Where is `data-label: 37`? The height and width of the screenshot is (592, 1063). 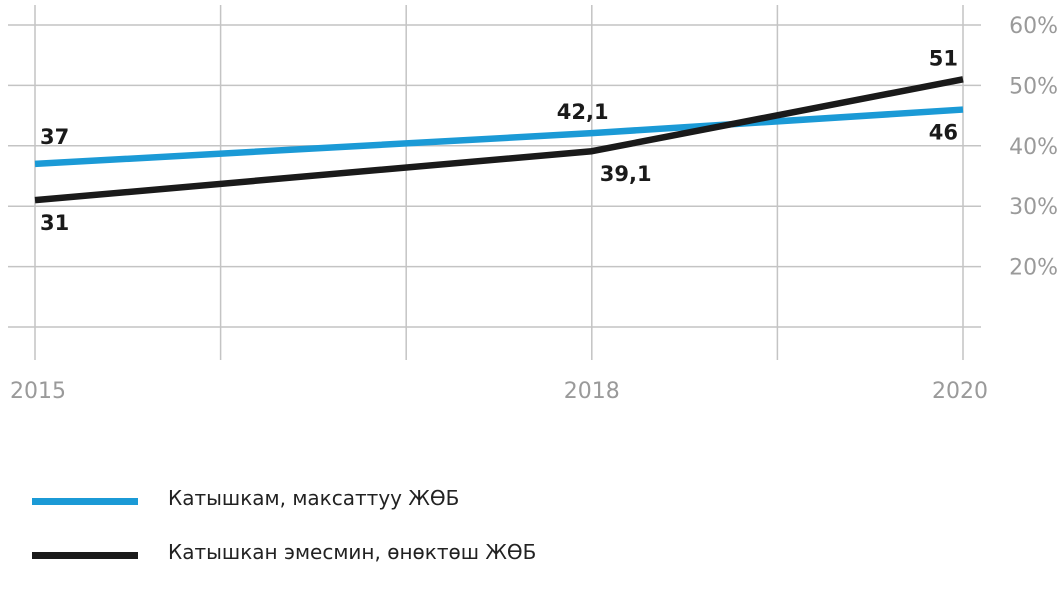 data-label: 37 is located at coordinates (54, 137).